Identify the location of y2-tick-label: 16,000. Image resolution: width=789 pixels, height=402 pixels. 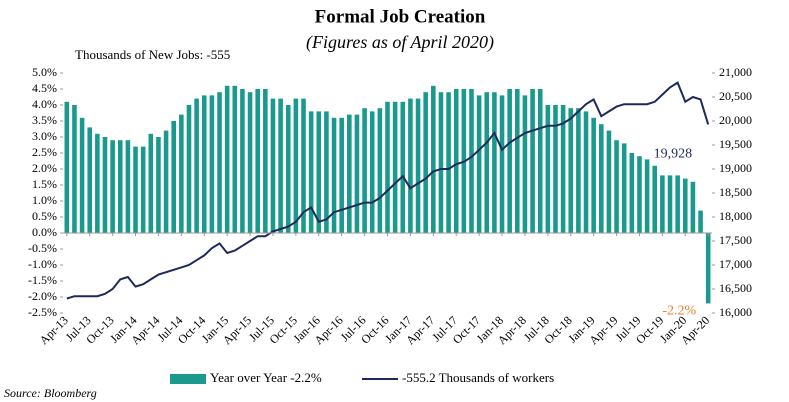
(735, 312).